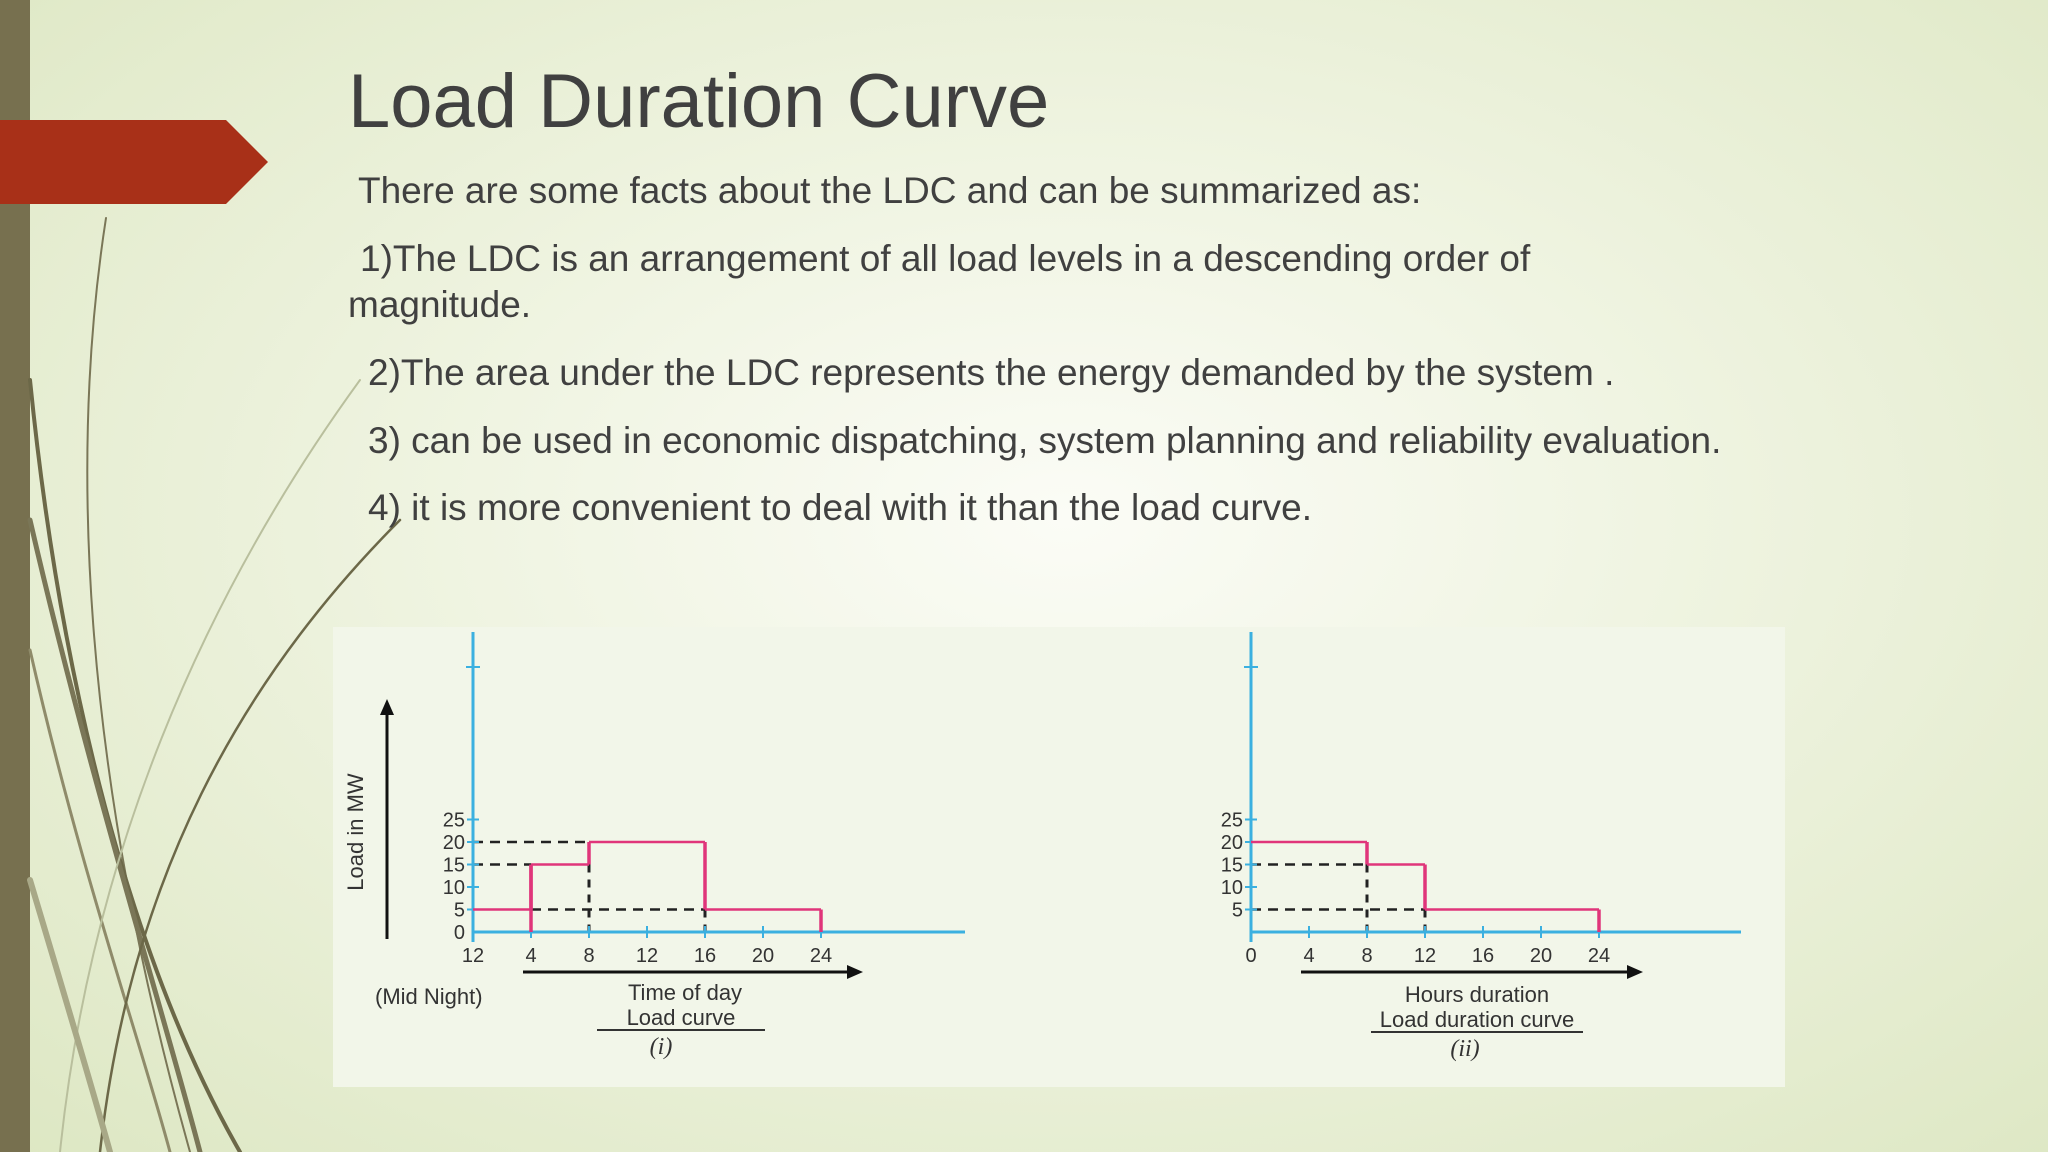  Describe the element at coordinates (1308, 956) in the screenshot. I see `load-duration-xtick-label-1: 4` at that location.